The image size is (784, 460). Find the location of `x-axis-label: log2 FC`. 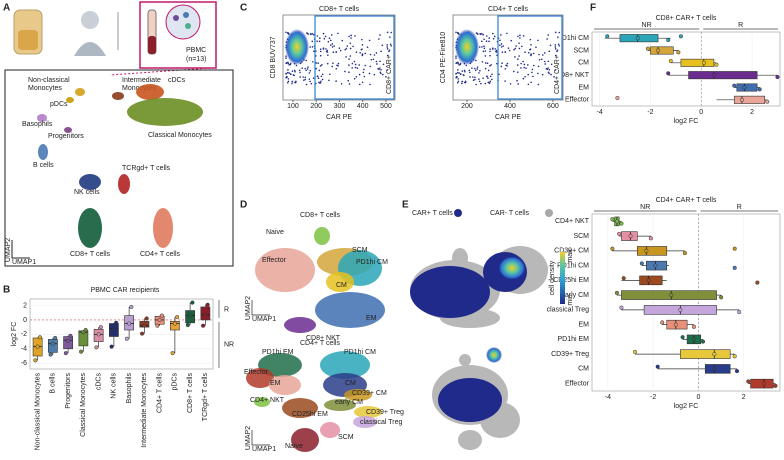

x-axis-label: log2 FC is located at coordinates (686, 121).